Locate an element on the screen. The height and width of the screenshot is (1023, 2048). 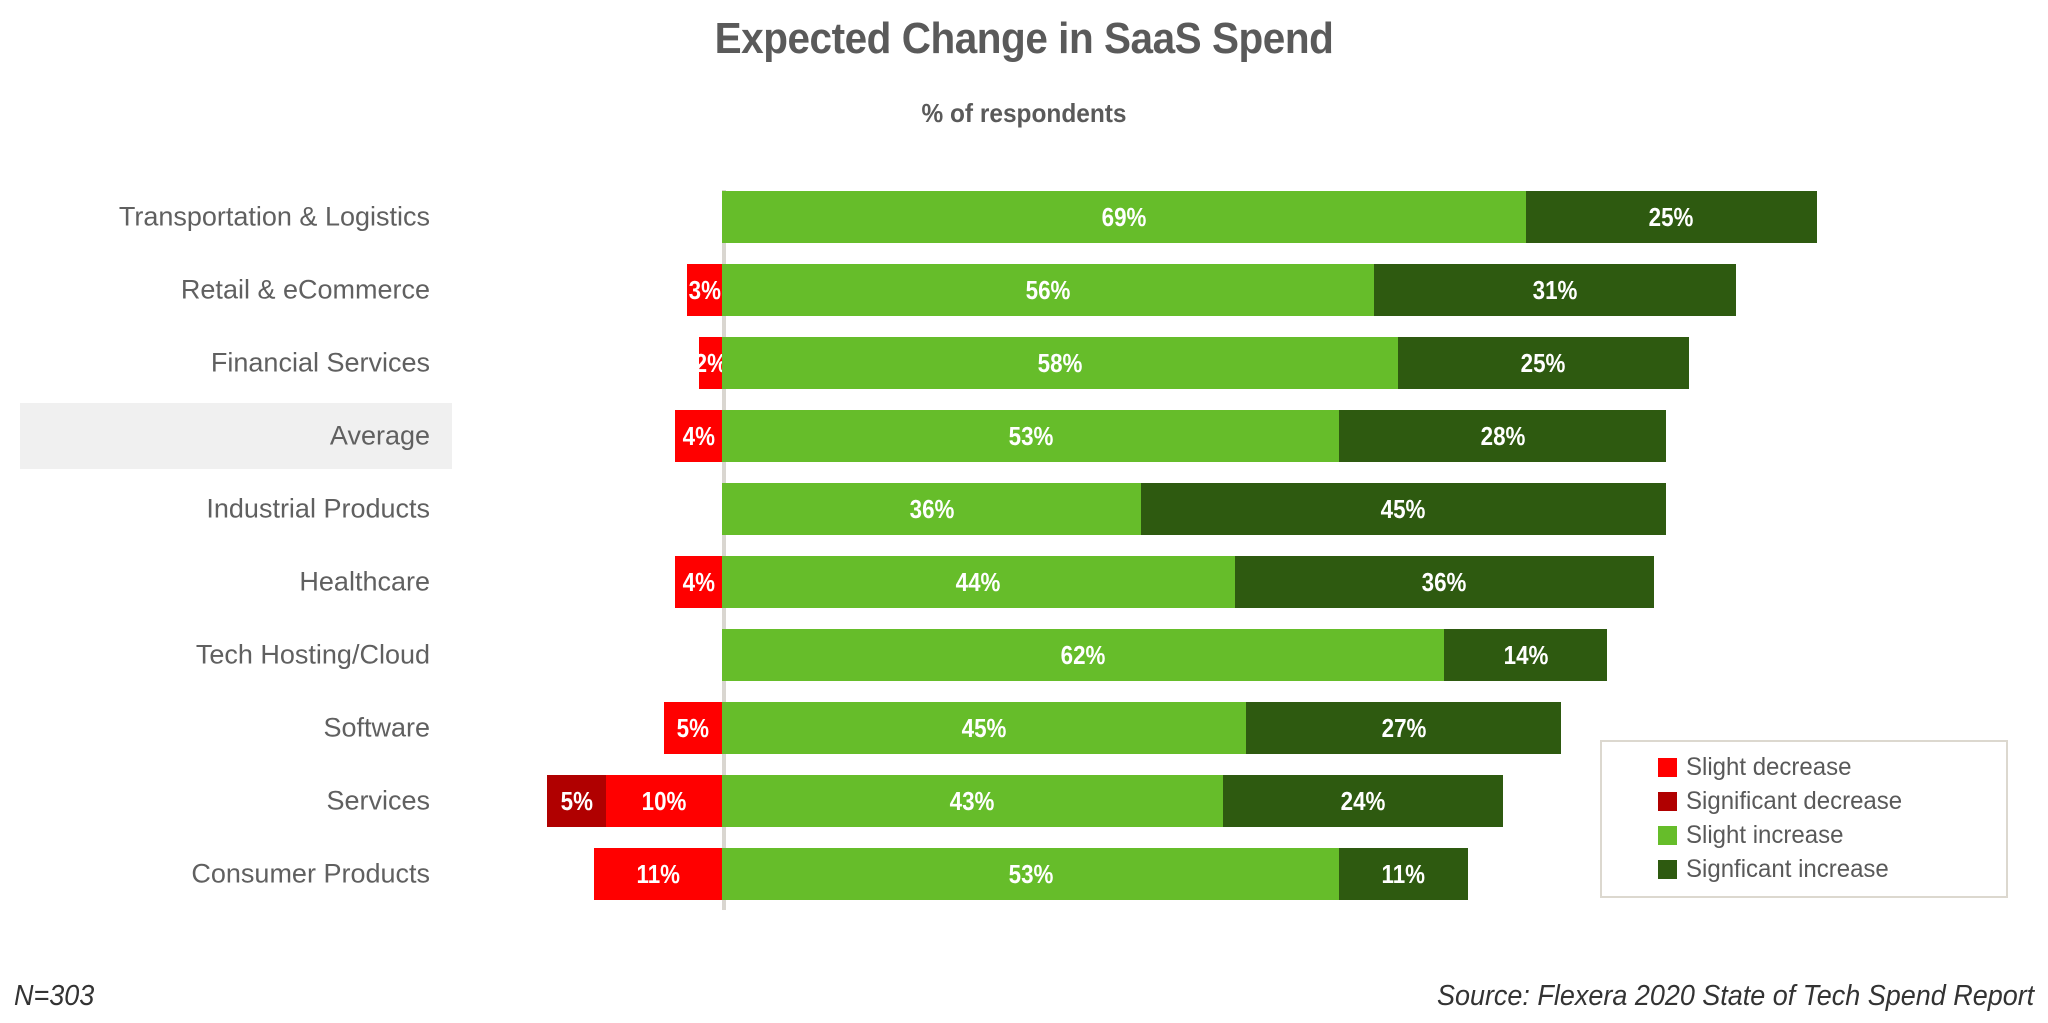
bar-value-label: 43% is located at coordinates (972, 800).